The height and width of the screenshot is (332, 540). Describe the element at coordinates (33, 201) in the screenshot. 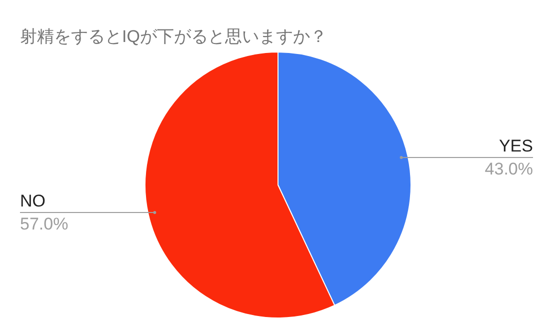

I see `slice-label: NO` at that location.